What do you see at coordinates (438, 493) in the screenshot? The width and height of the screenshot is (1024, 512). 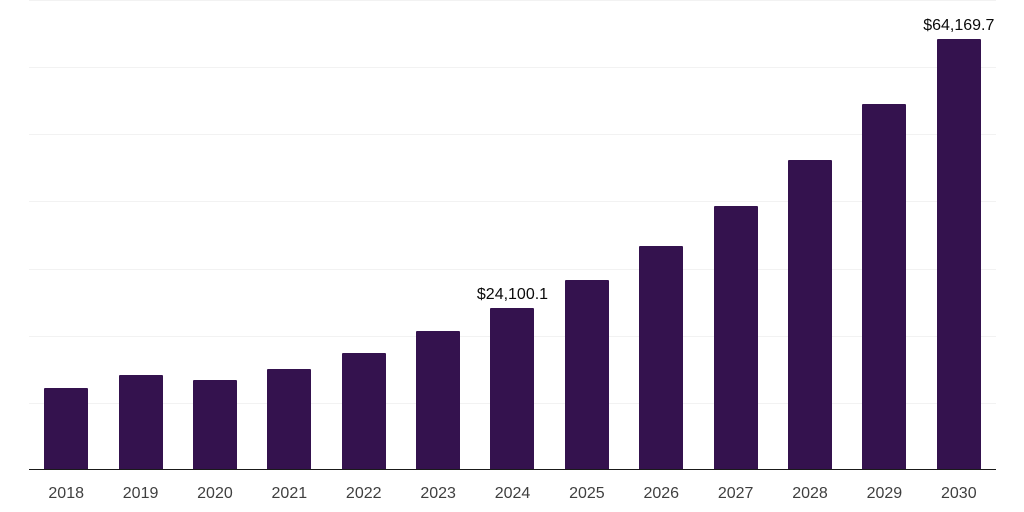 I see `x-tick-label-2023: 2023` at bounding box center [438, 493].